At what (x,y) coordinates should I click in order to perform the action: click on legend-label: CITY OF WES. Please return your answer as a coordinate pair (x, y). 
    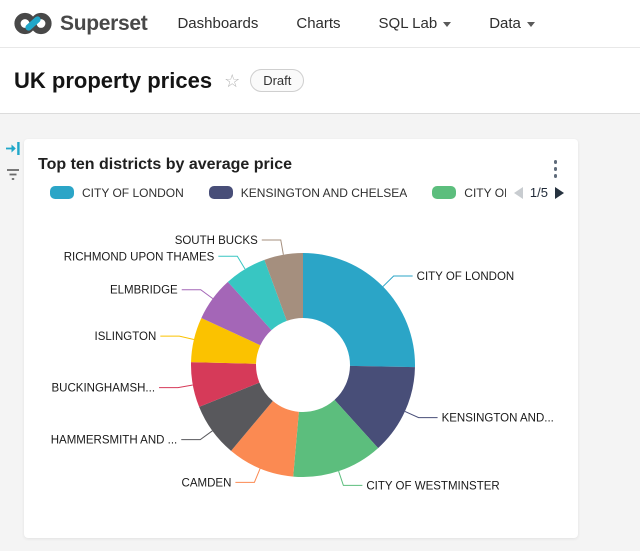
    Looking at the image, I should click on (485, 192).